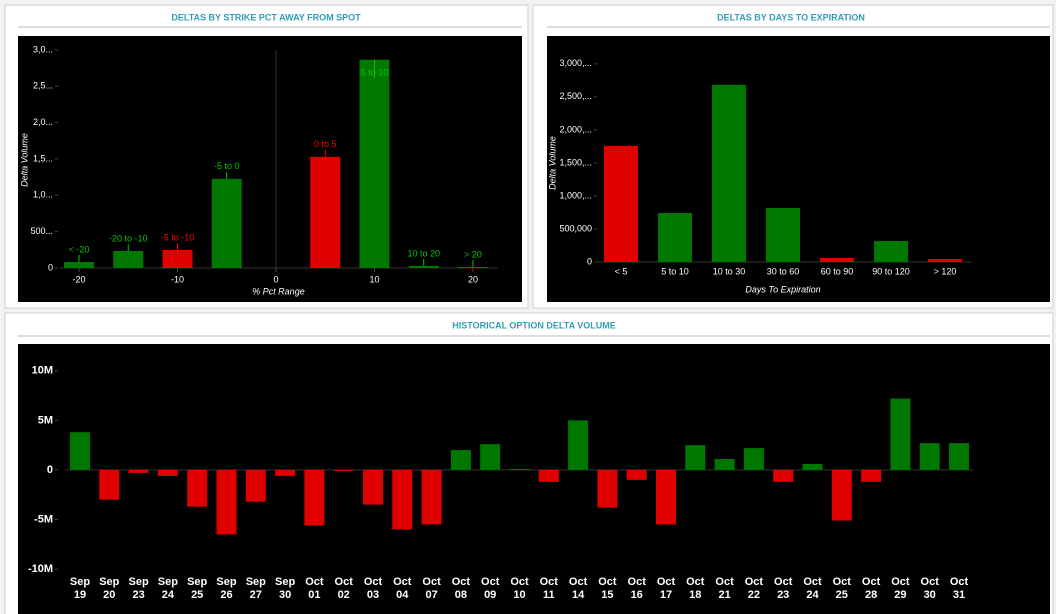  I want to click on x-tick-label: 0, so click(275, 279).